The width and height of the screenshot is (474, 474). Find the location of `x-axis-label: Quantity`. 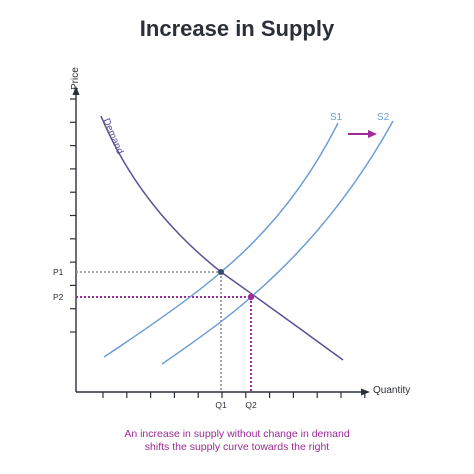

x-axis-label: Quantity is located at coordinates (391, 390).